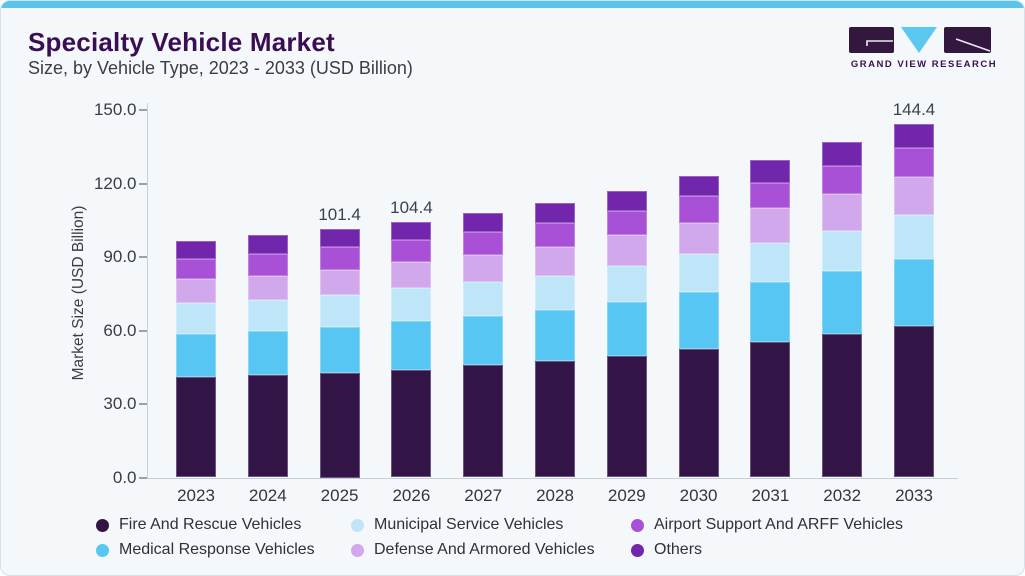 The width and height of the screenshot is (1025, 576). What do you see at coordinates (483, 495) in the screenshot?
I see `x-tick-label: 2027` at bounding box center [483, 495].